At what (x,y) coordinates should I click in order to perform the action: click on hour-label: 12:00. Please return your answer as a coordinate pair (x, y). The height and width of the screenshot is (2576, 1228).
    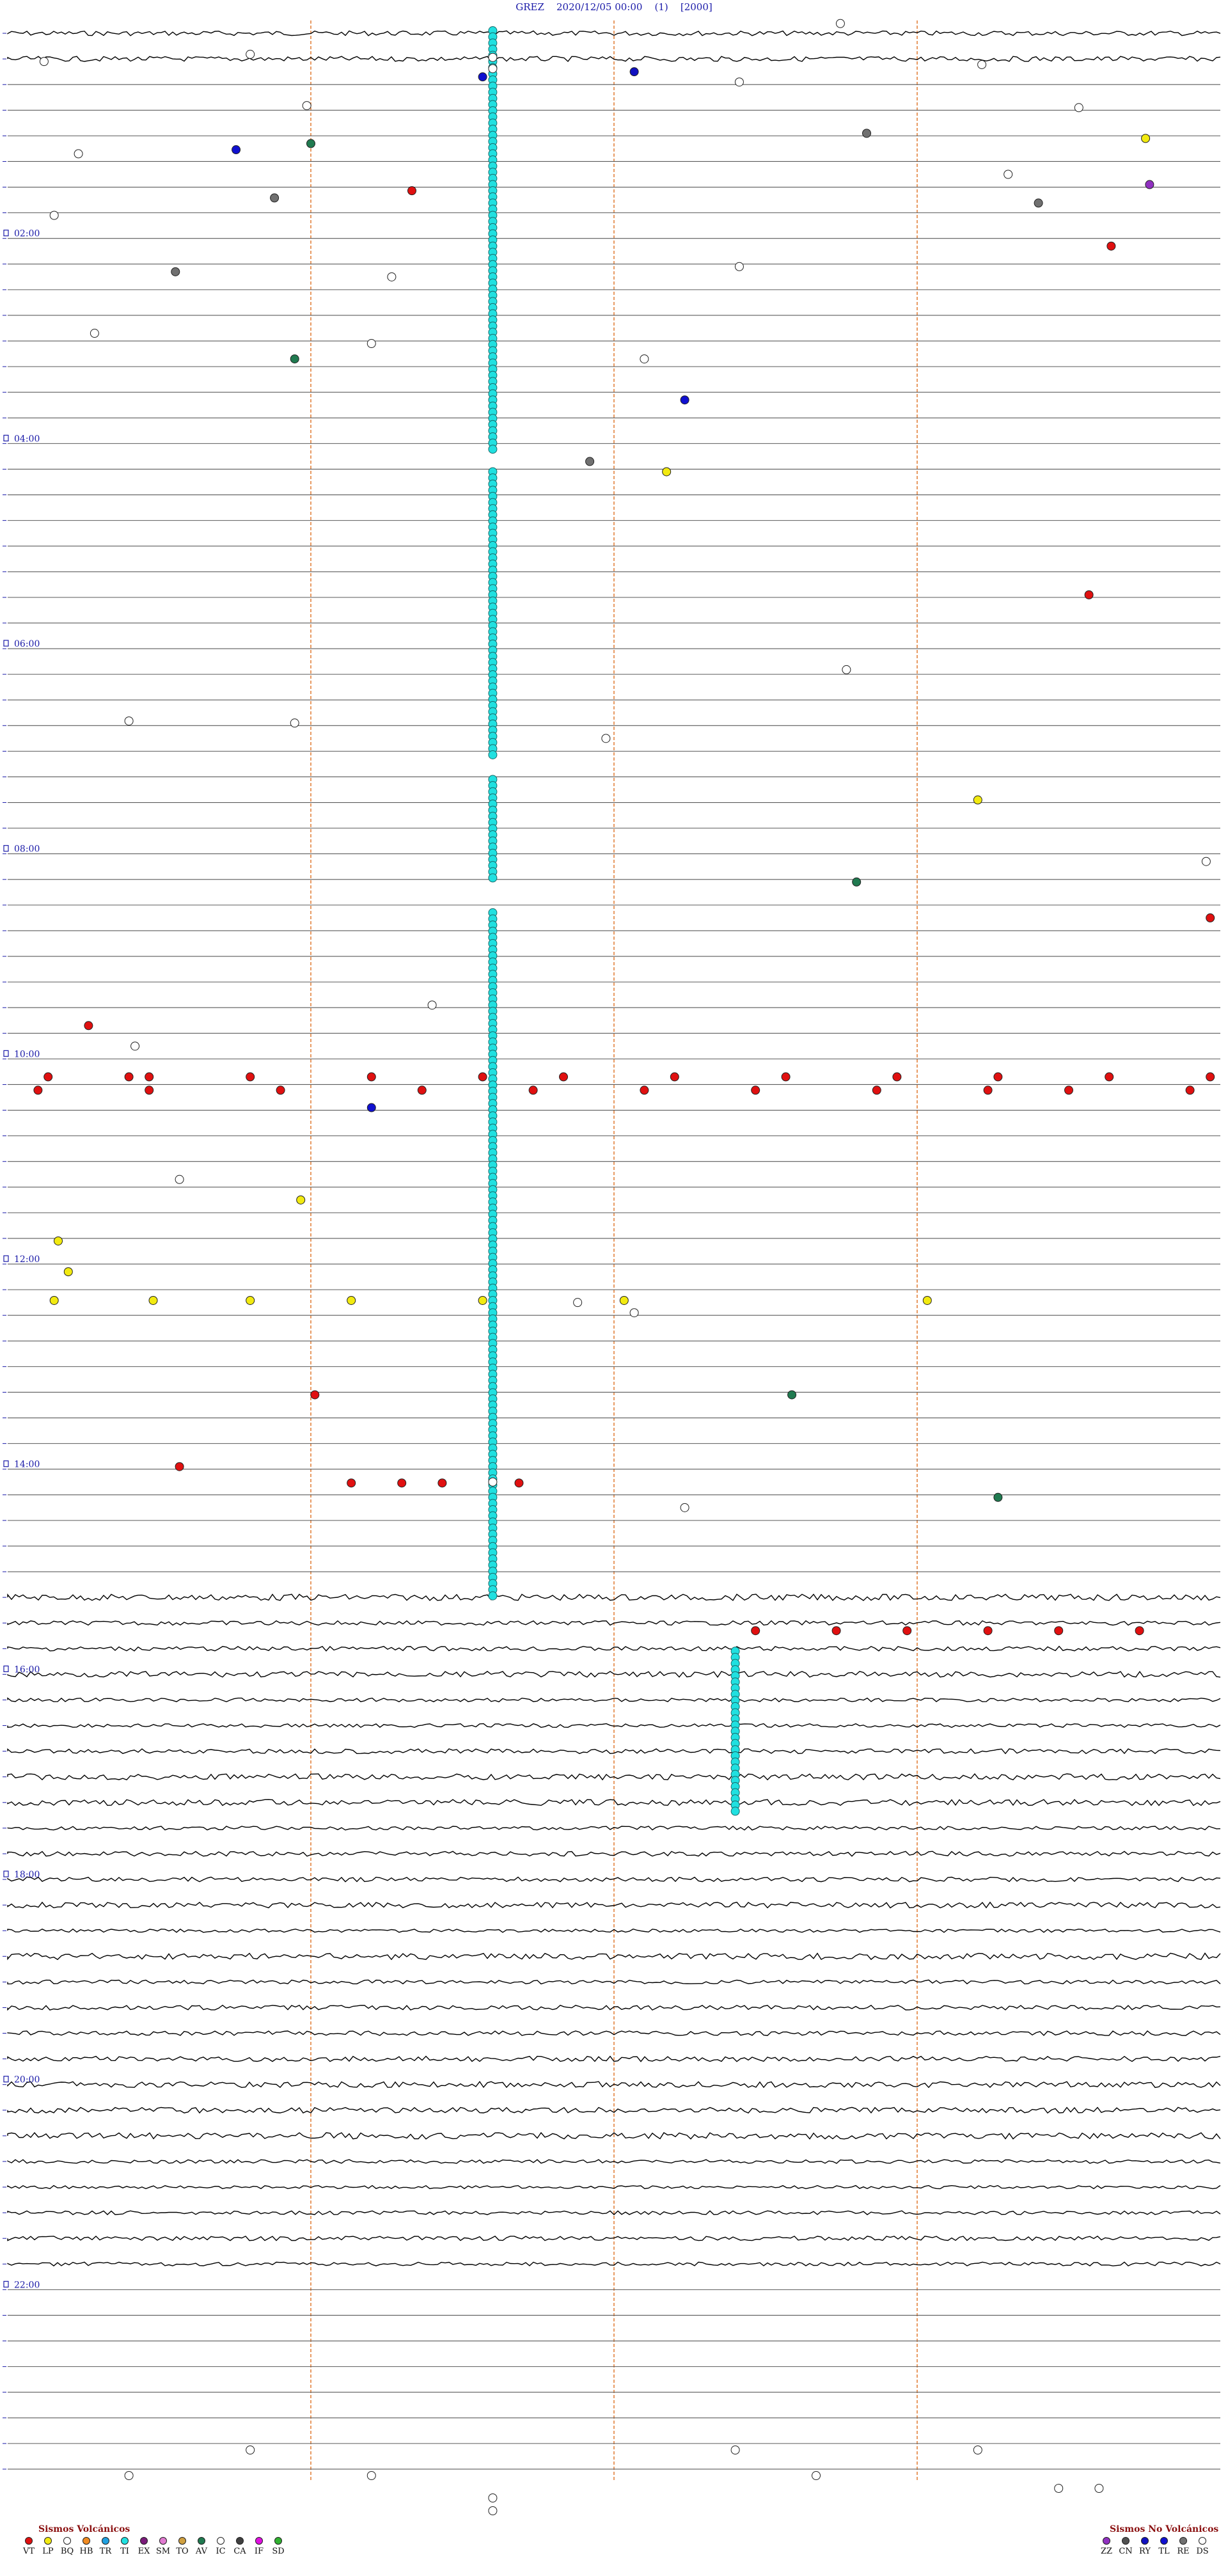
    Looking at the image, I should click on (27, 1259).